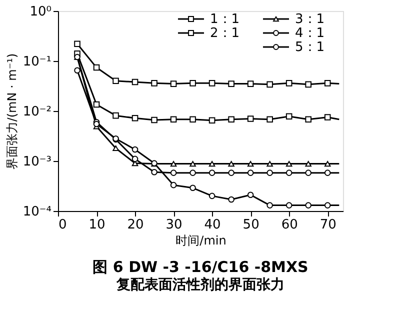 The width and height of the screenshot is (412, 324). I want to click on y-tick-label: 10⁻¹, so click(37, 62).